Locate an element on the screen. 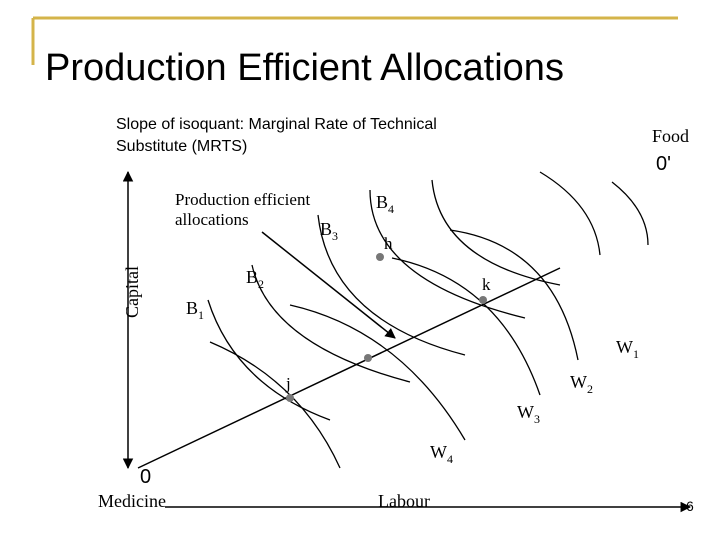 Image resolution: width=720 pixels, height=540 pixels. isoquant-label: B4 is located at coordinates (385, 204).